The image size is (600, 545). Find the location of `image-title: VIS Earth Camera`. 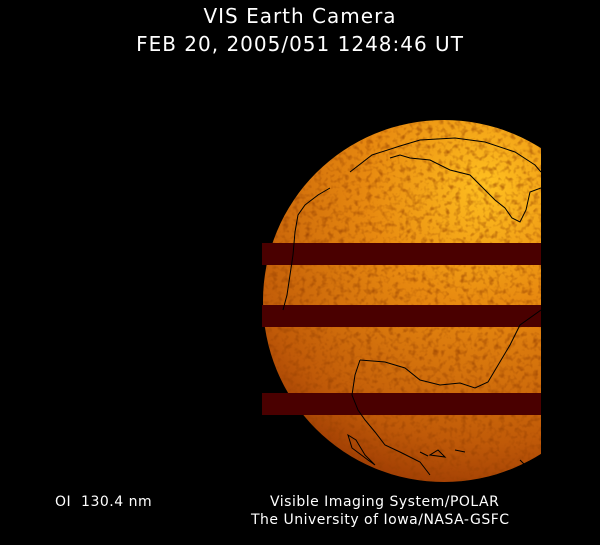

image-title: VIS Earth Camera is located at coordinates (300, 16).